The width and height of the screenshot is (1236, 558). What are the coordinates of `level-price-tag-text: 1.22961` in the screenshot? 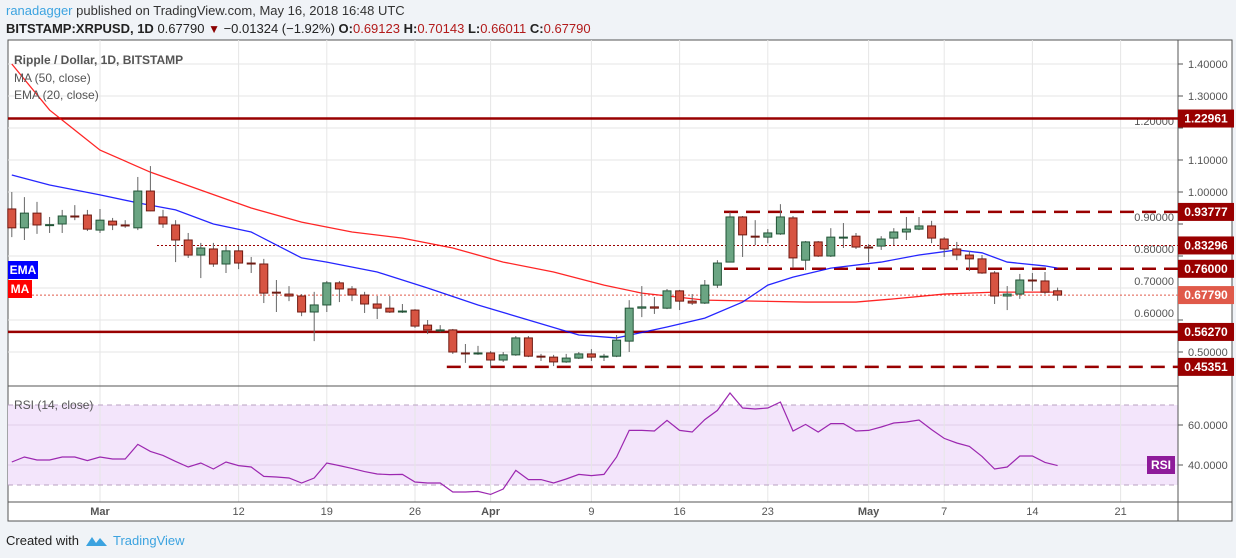 It's located at (1206, 119).